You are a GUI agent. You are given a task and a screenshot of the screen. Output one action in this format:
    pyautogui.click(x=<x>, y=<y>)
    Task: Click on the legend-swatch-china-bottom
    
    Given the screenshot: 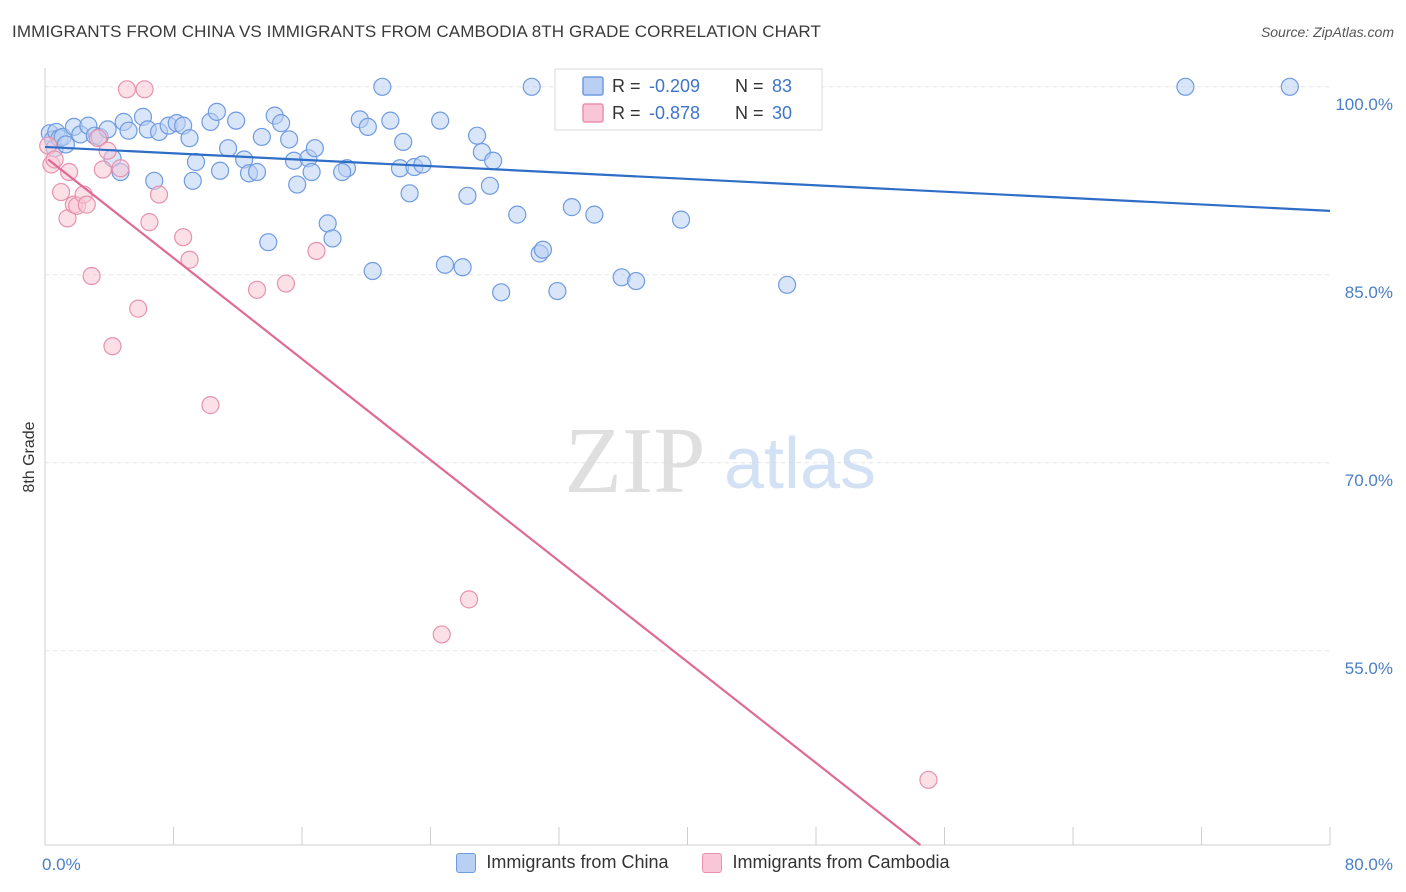 What is the action you would take?
    pyautogui.click(x=466, y=862)
    